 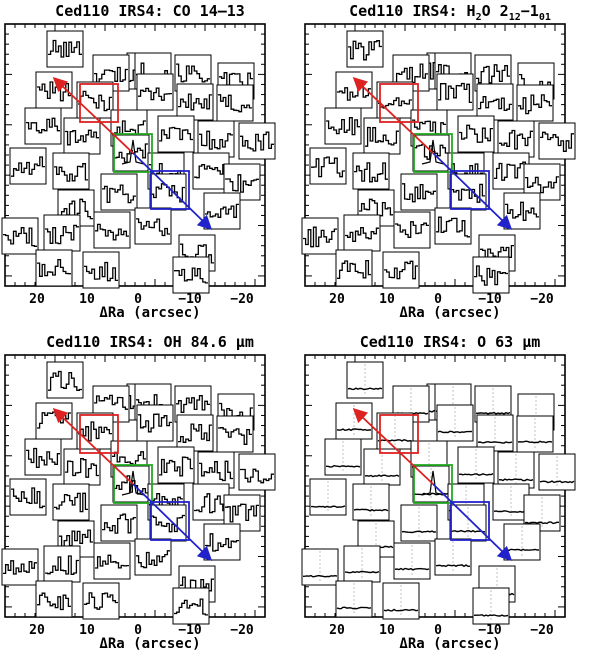 What do you see at coordinates (242, 298) in the screenshot?
I see `x-tick-label: −20` at bounding box center [242, 298].